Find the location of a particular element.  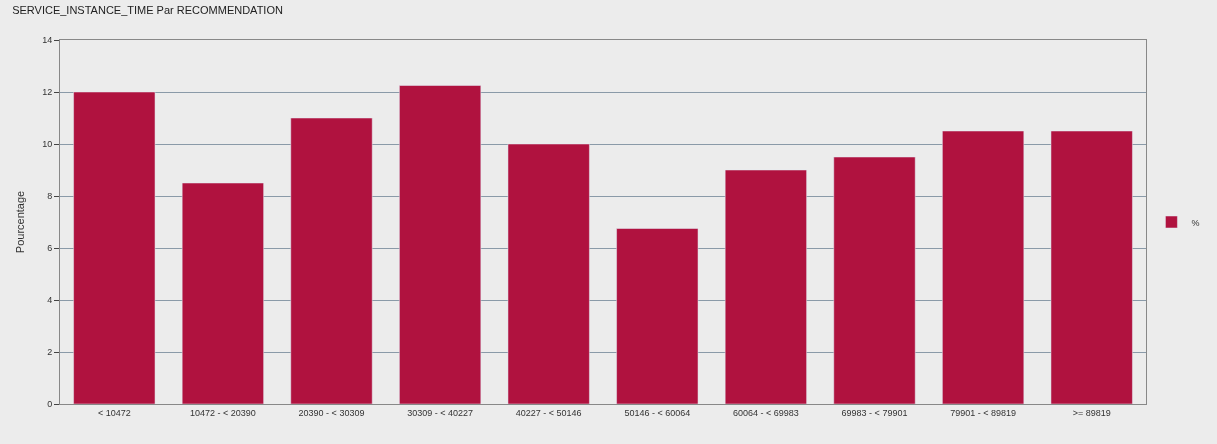

y-tick-label: 2 is located at coordinates (50, 352).